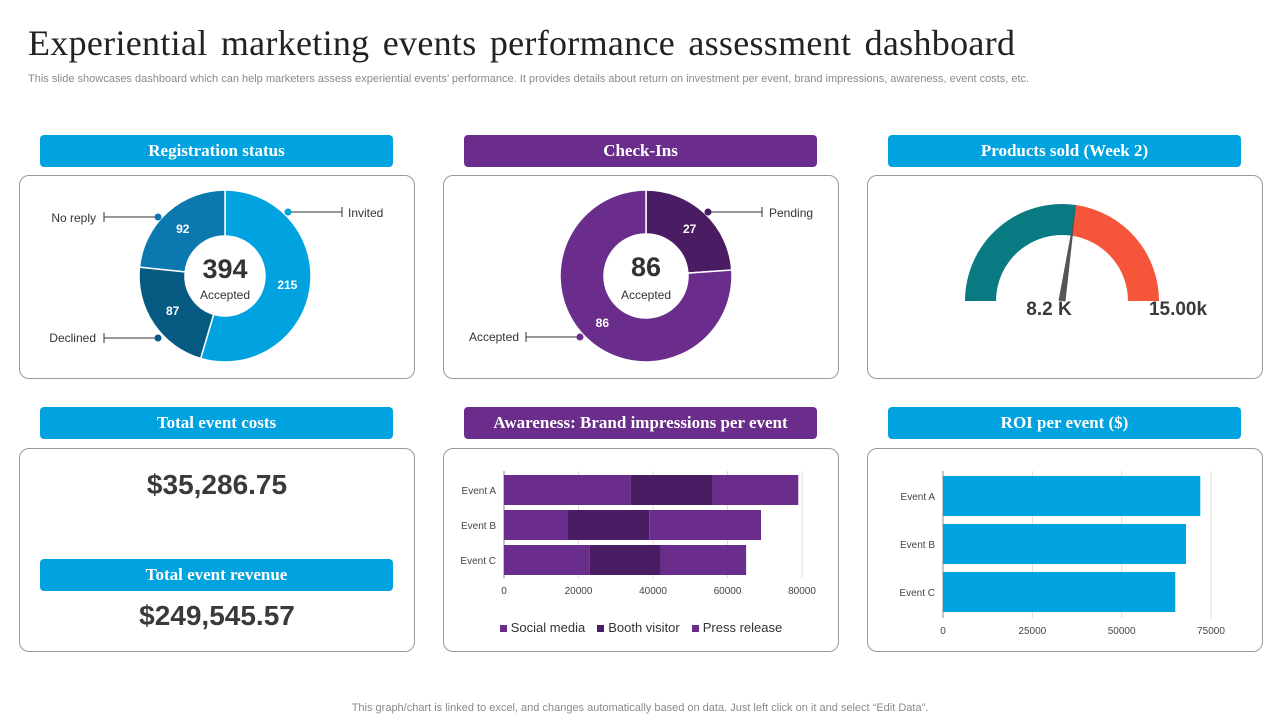 The height and width of the screenshot is (720, 1280). What do you see at coordinates (1122, 631) in the screenshot?
I see `x-tick-label: 50000` at bounding box center [1122, 631].